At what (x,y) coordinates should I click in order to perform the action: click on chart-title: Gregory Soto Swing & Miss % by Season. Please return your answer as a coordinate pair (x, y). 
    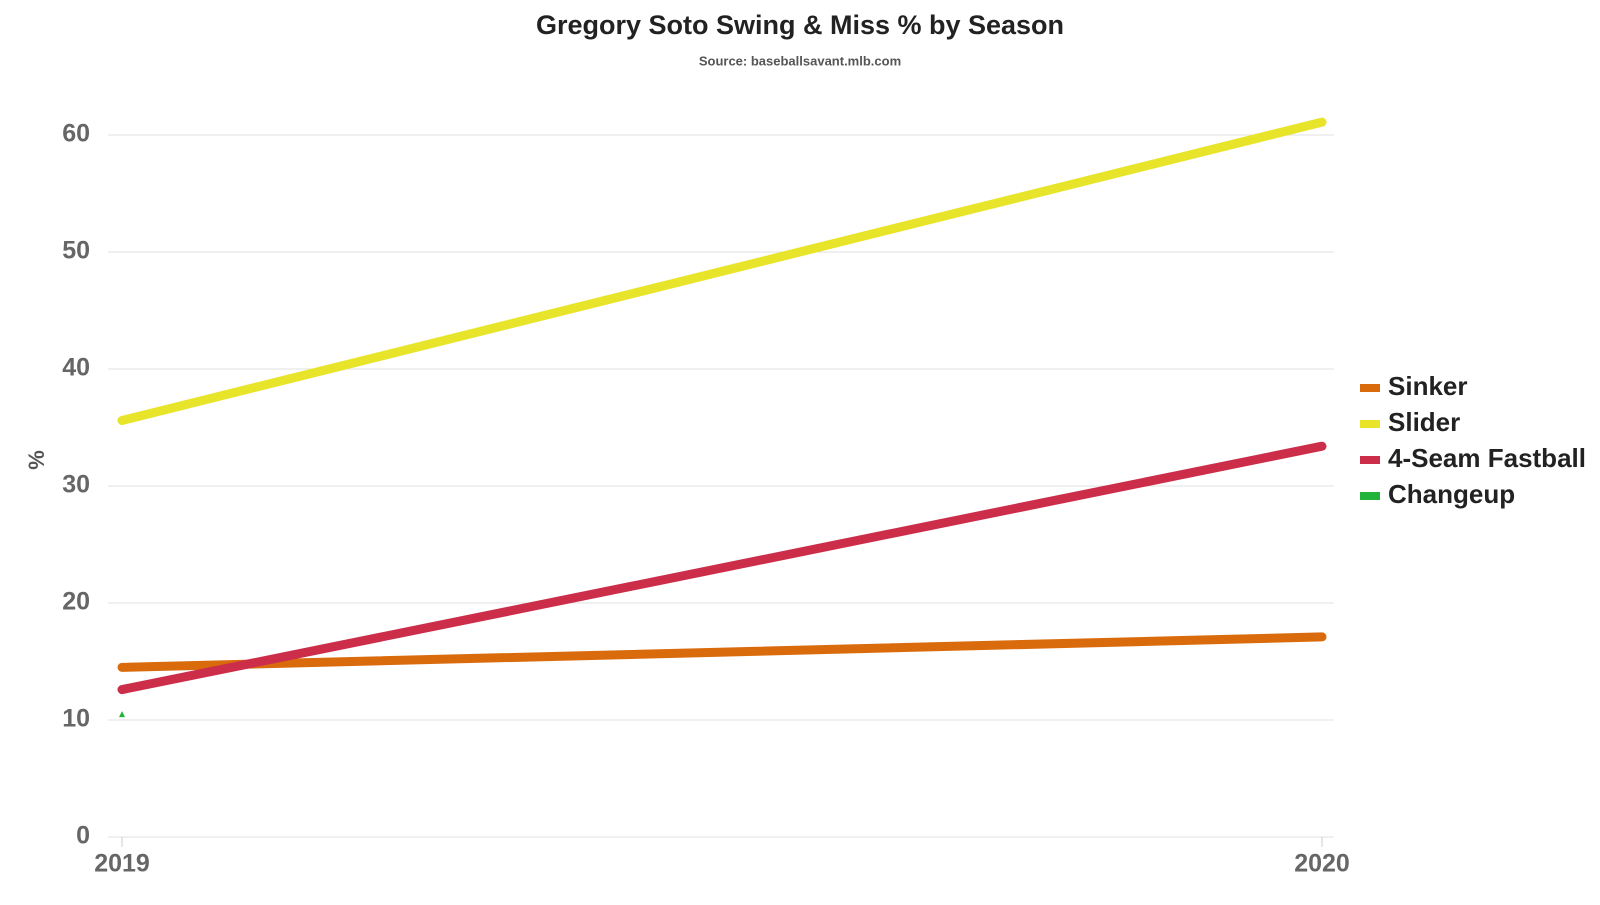
    Looking at the image, I should click on (800, 25).